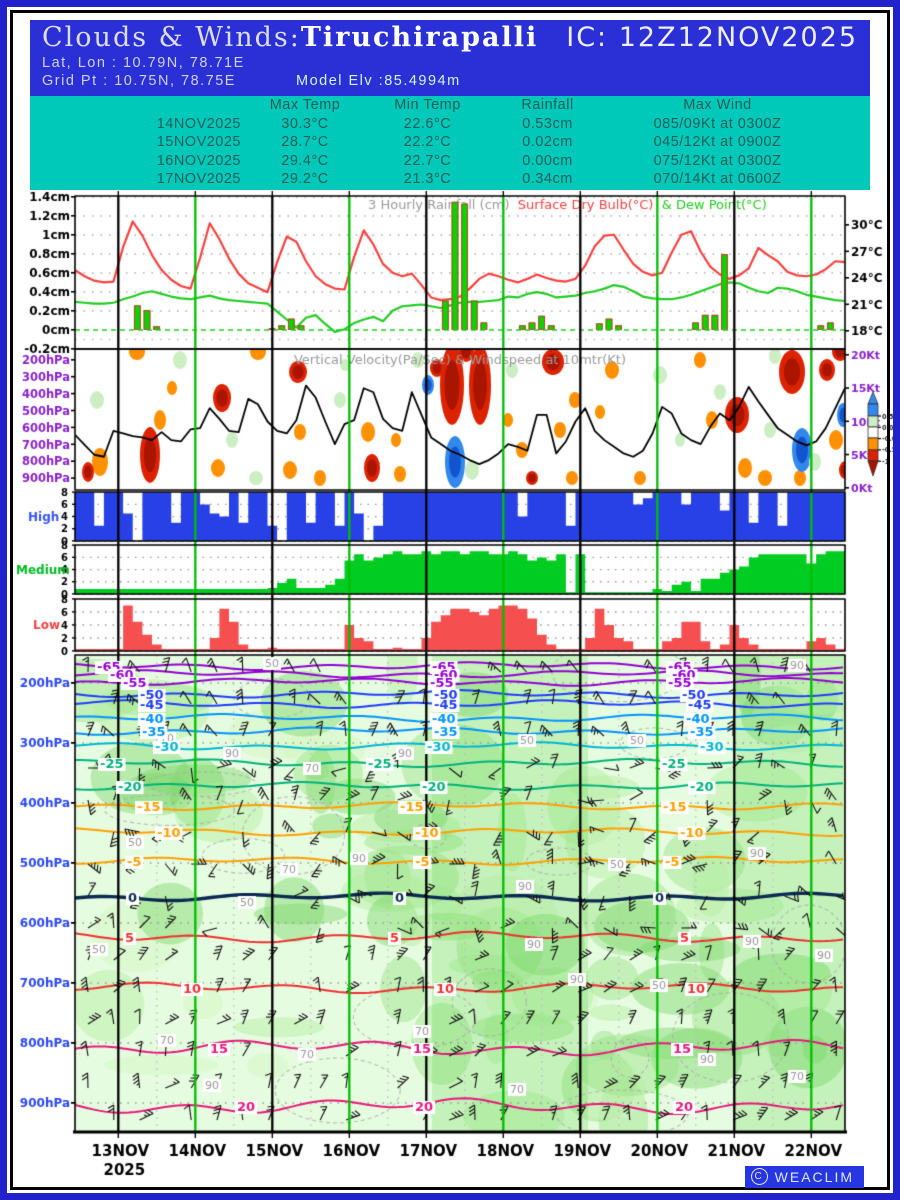 The width and height of the screenshot is (900, 1200). I want to click on title-prefix: Clouds & Winds:, so click(171, 37).